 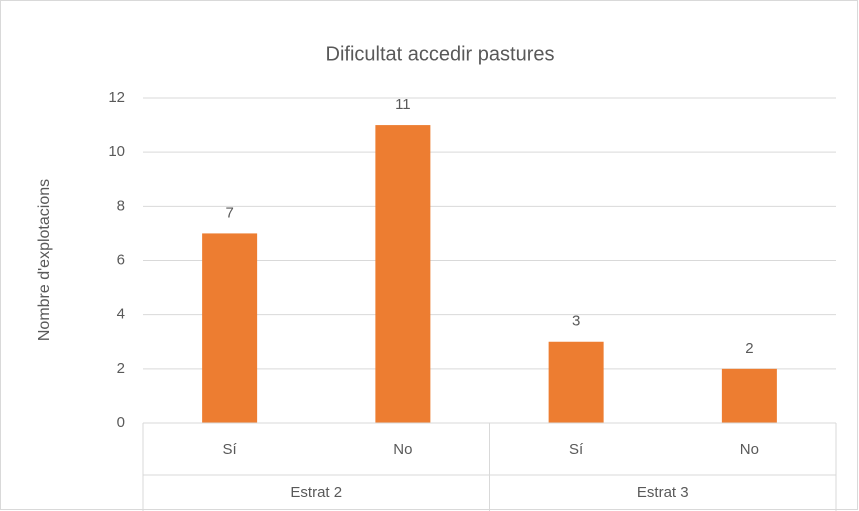 I want to click on y-tick-label: 10, so click(x=116, y=151).